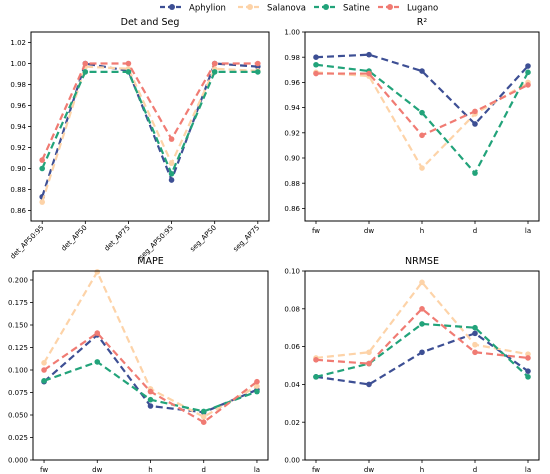  What do you see at coordinates (292, 33) in the screenshot?
I see `y-tick-label: 1.00` at bounding box center [292, 33].